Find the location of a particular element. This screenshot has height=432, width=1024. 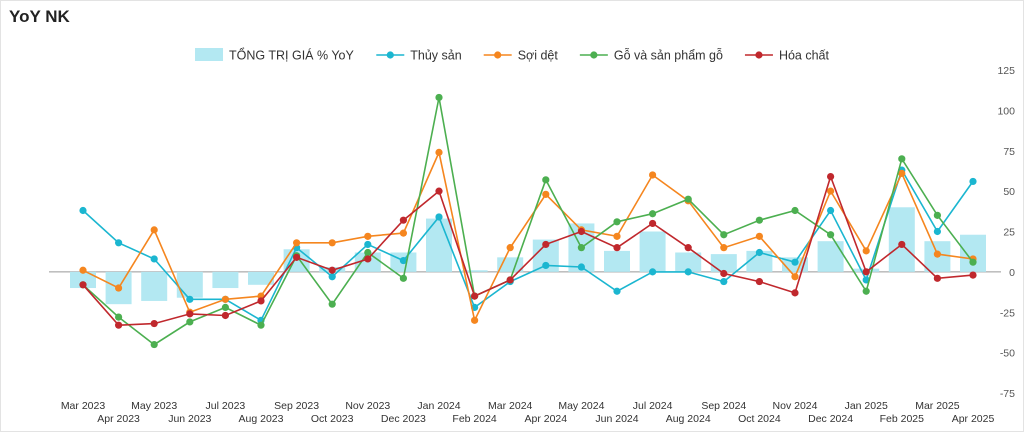

x-tick-label: Dec 2023 is located at coordinates (403, 419).